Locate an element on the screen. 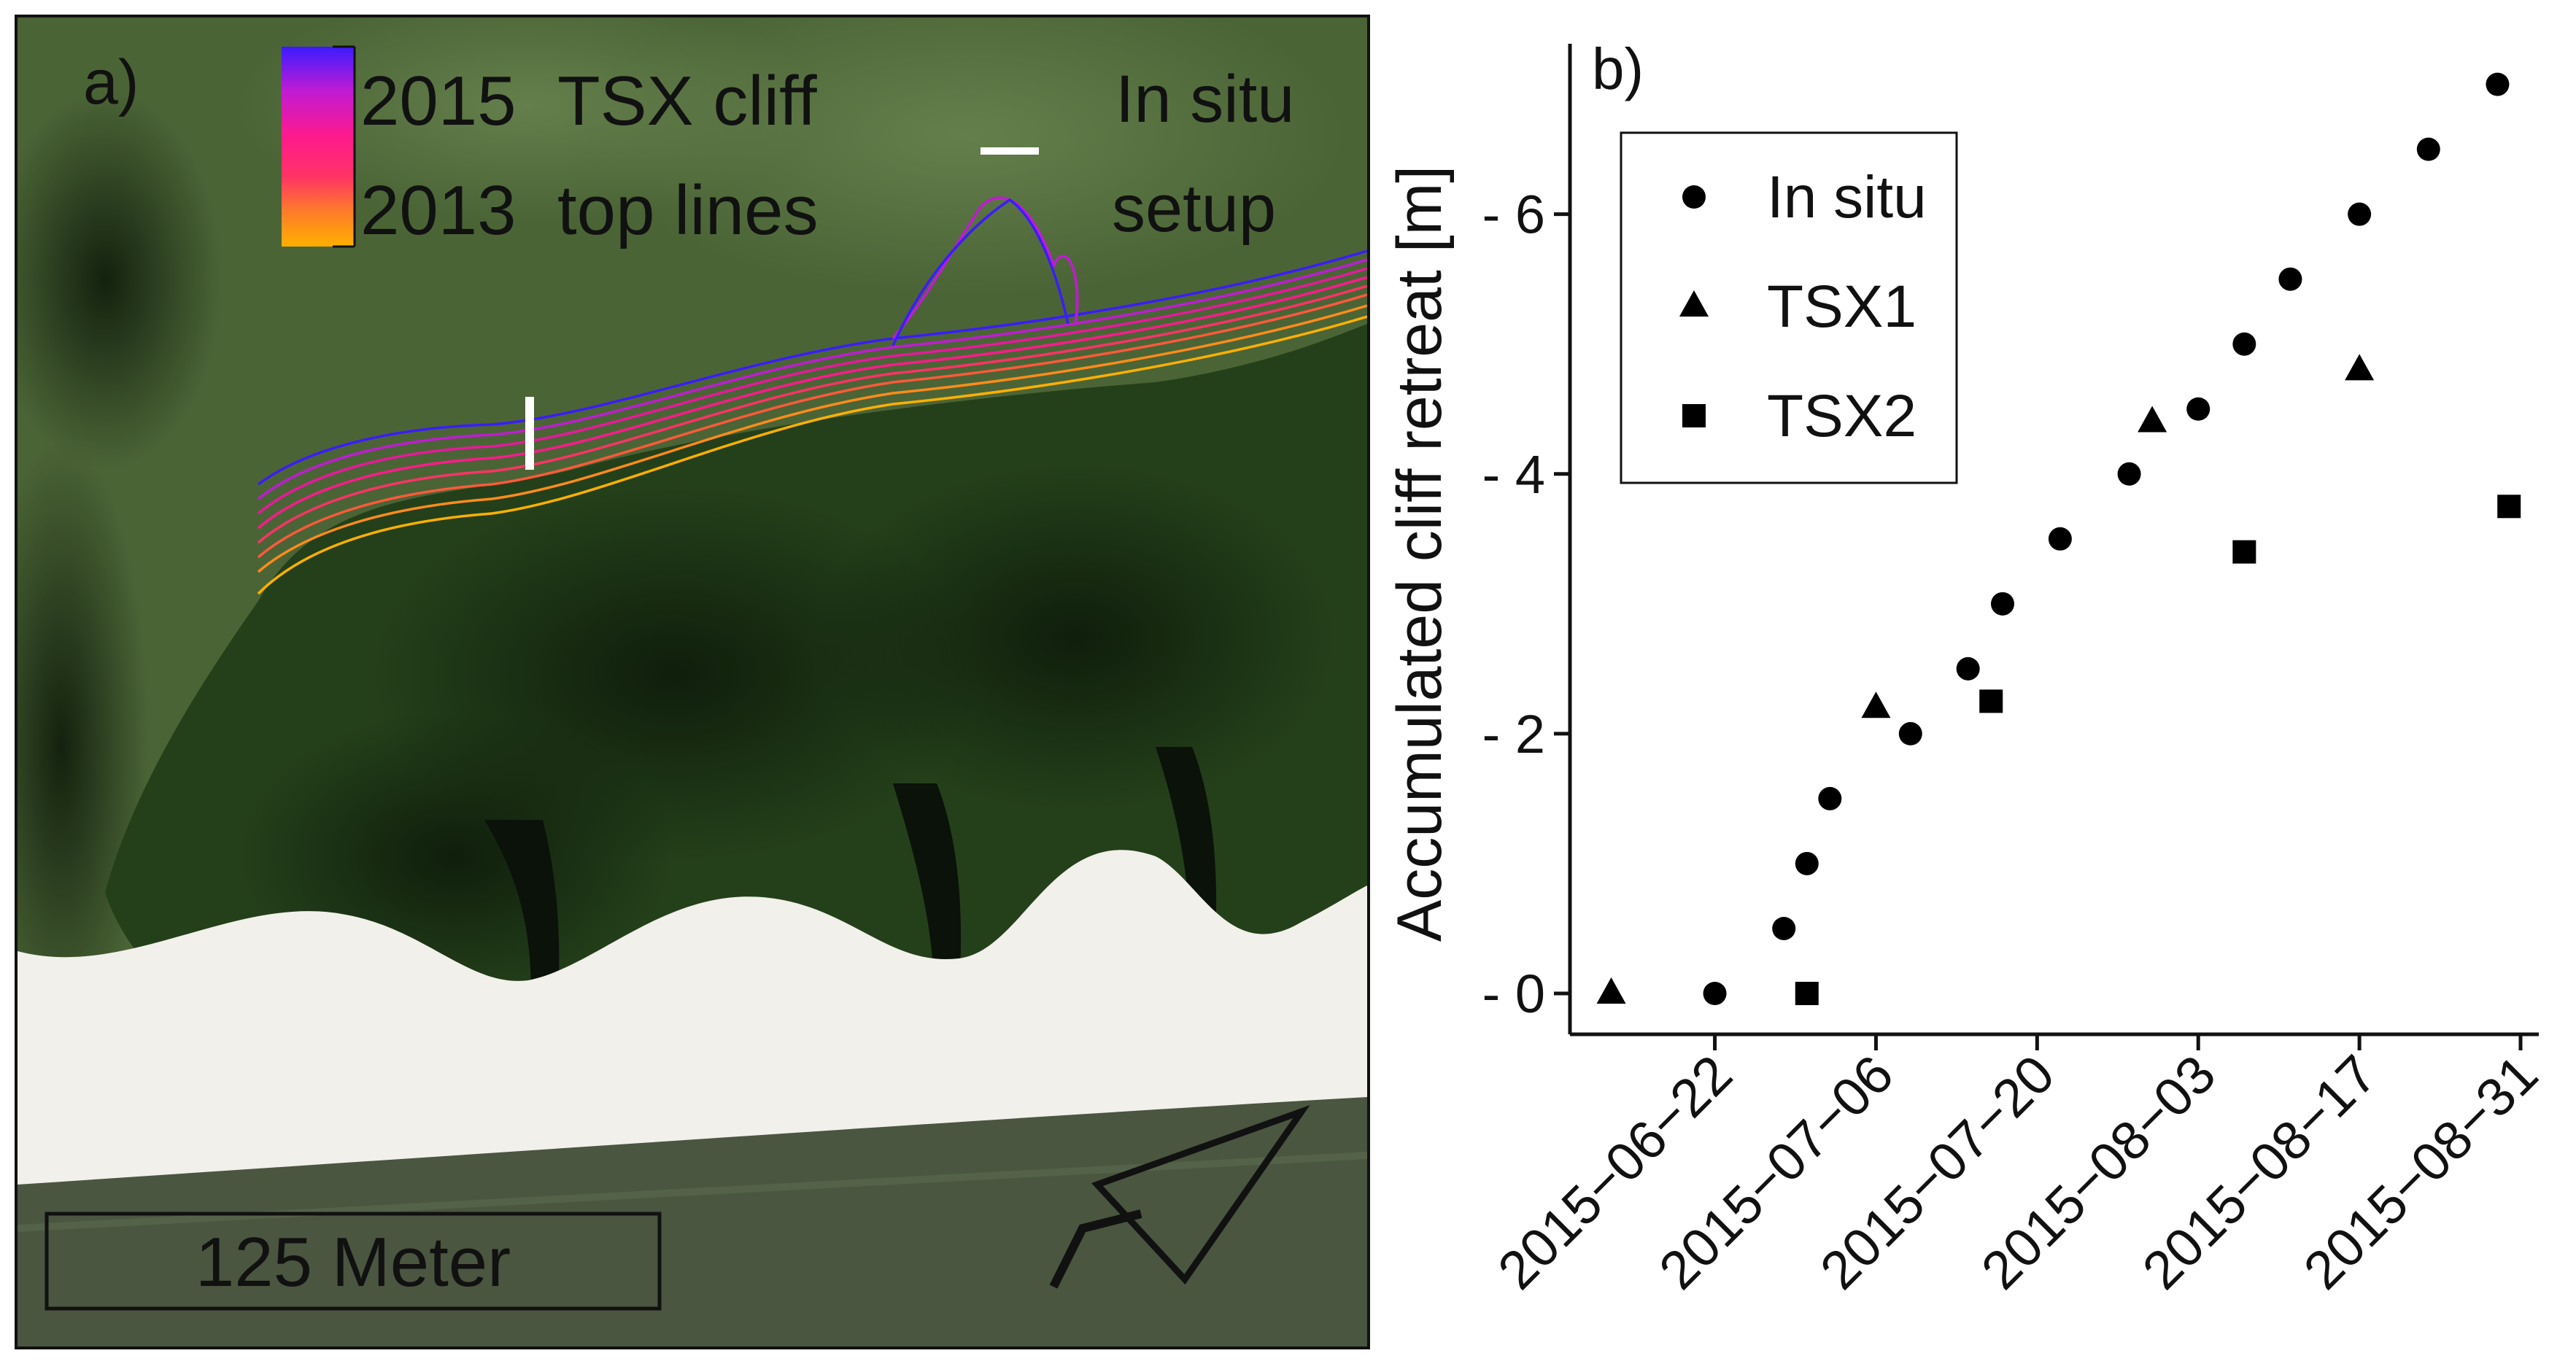  legend-top-year: 2015 is located at coordinates (438, 101).